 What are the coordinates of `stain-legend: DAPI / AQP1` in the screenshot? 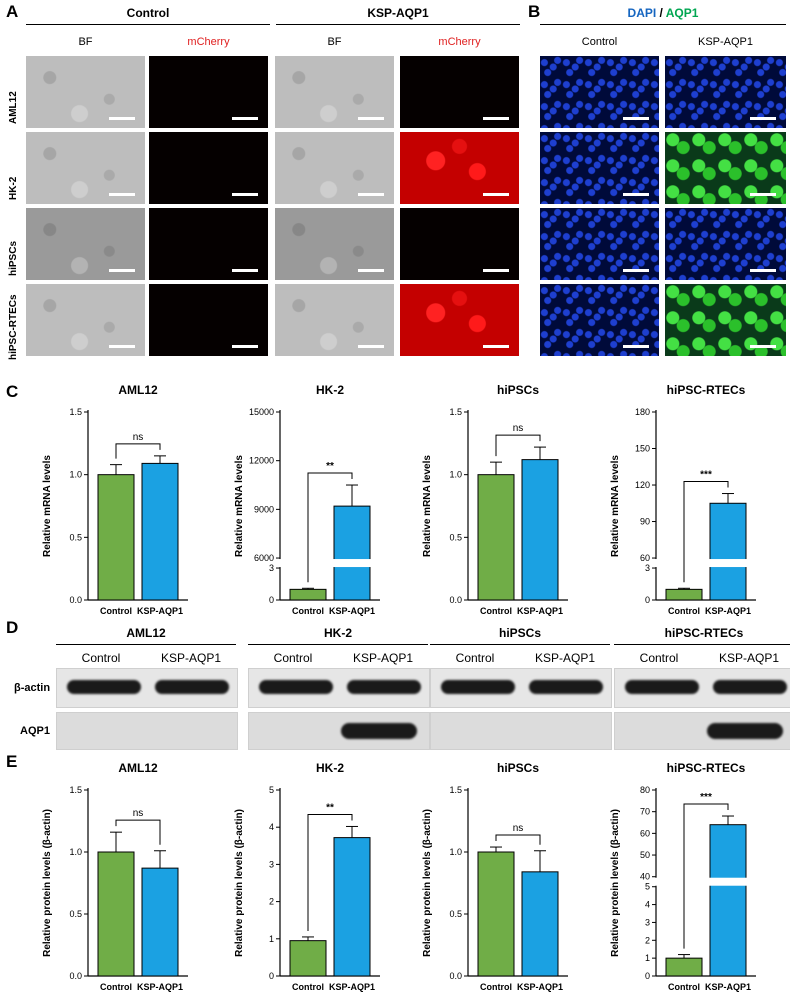 It's located at (663, 13).